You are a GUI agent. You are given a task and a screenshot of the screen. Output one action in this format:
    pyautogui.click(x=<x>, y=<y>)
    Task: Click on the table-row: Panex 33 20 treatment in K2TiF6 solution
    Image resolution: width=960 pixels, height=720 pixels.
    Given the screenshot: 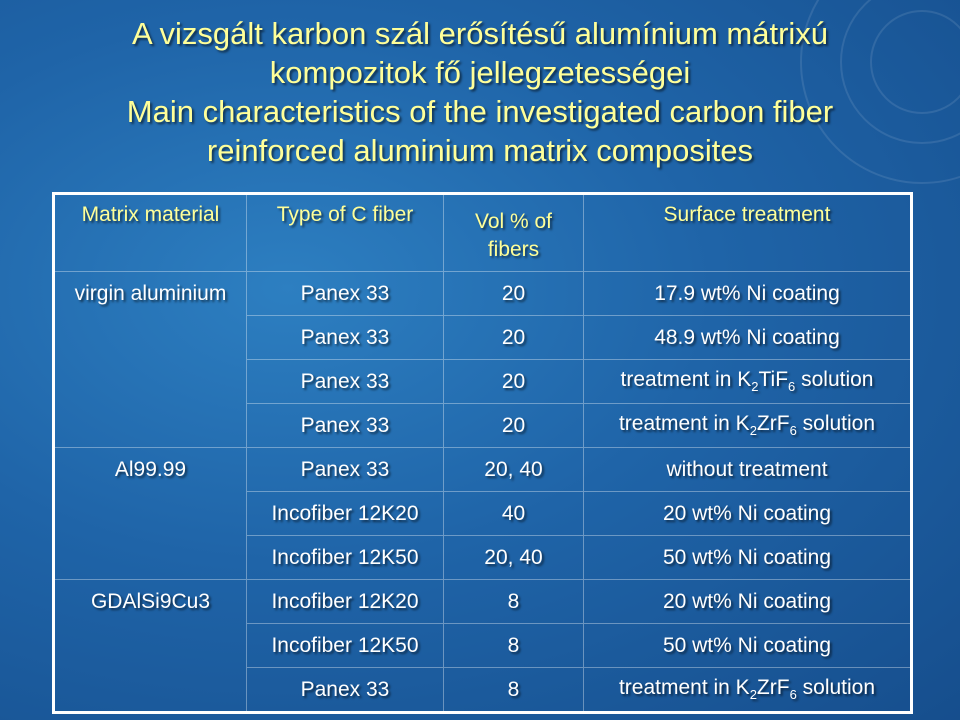 What is the action you would take?
    pyautogui.click(x=483, y=381)
    